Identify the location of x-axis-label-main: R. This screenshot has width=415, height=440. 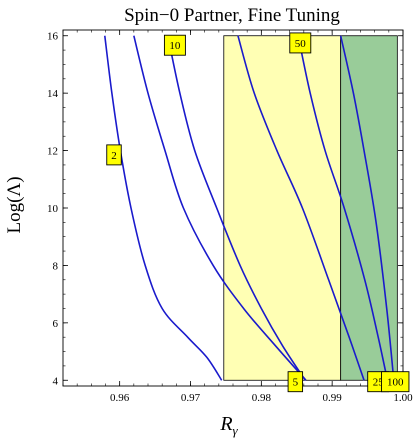
(225, 424).